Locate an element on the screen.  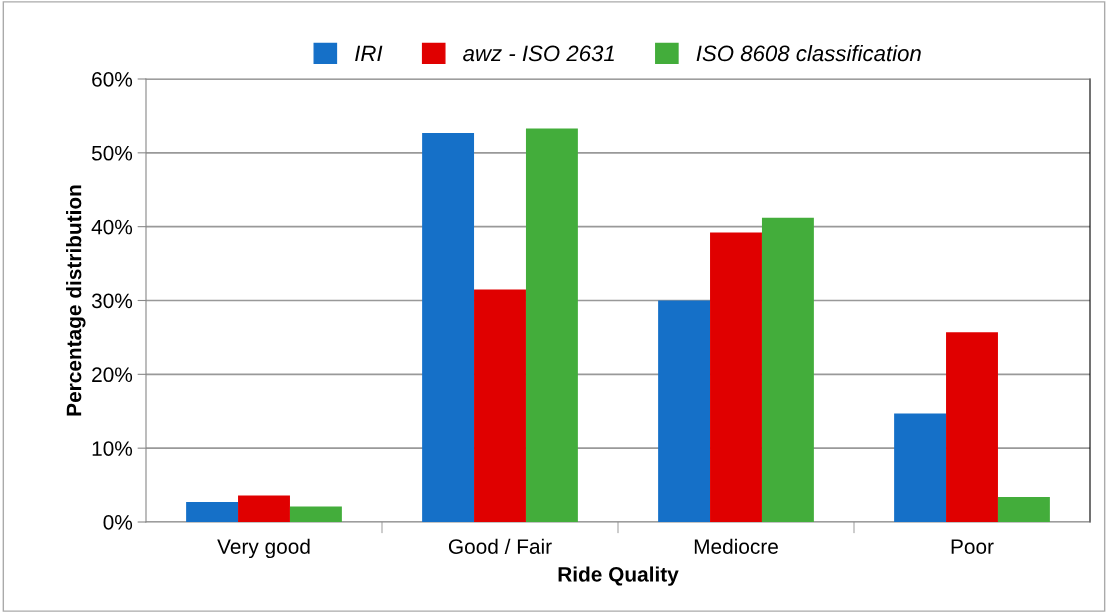
x-tick-label: Good / Fair is located at coordinates (500, 546).